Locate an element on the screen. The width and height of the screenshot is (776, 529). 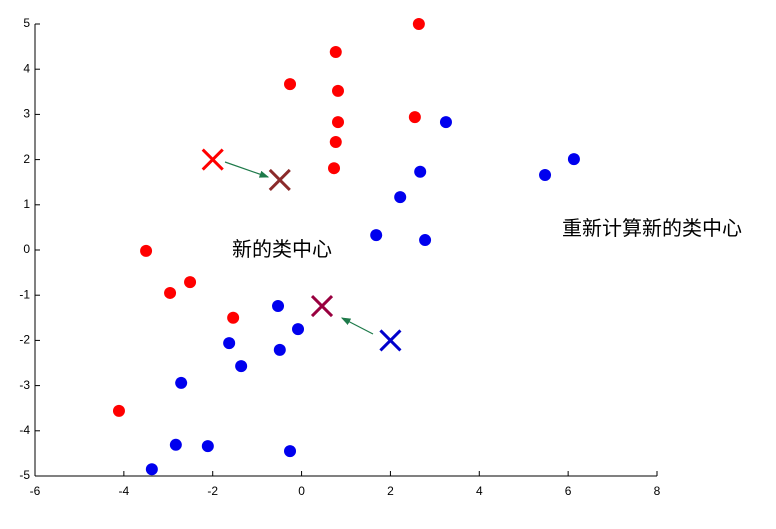
y-tick-label: 4 is located at coordinates (26, 68).